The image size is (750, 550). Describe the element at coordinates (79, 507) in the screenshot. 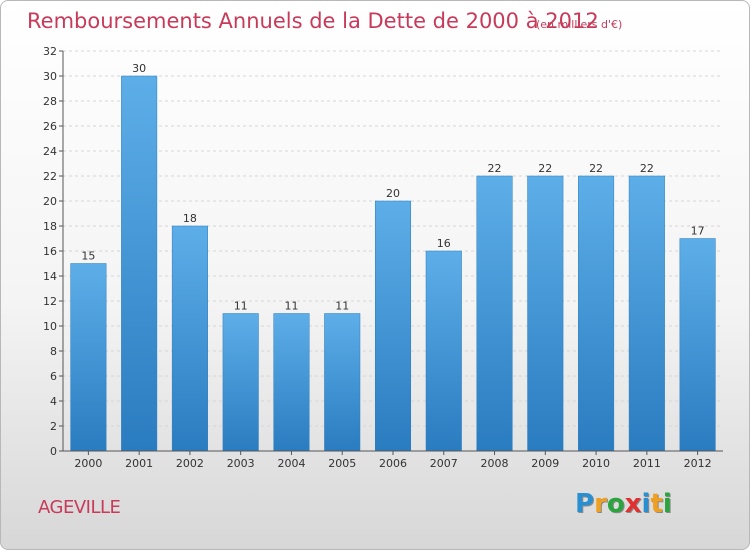

I see `commune-name: AGEVILLE` at that location.